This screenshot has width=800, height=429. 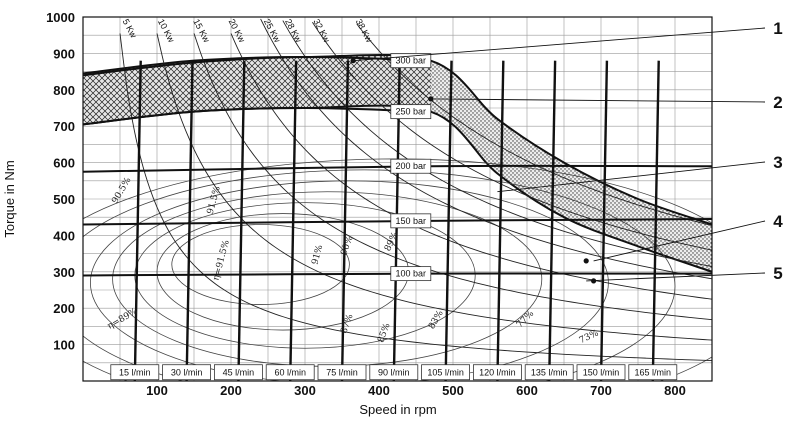 I want to click on flow-label: 30 l/min, so click(x=187, y=373).